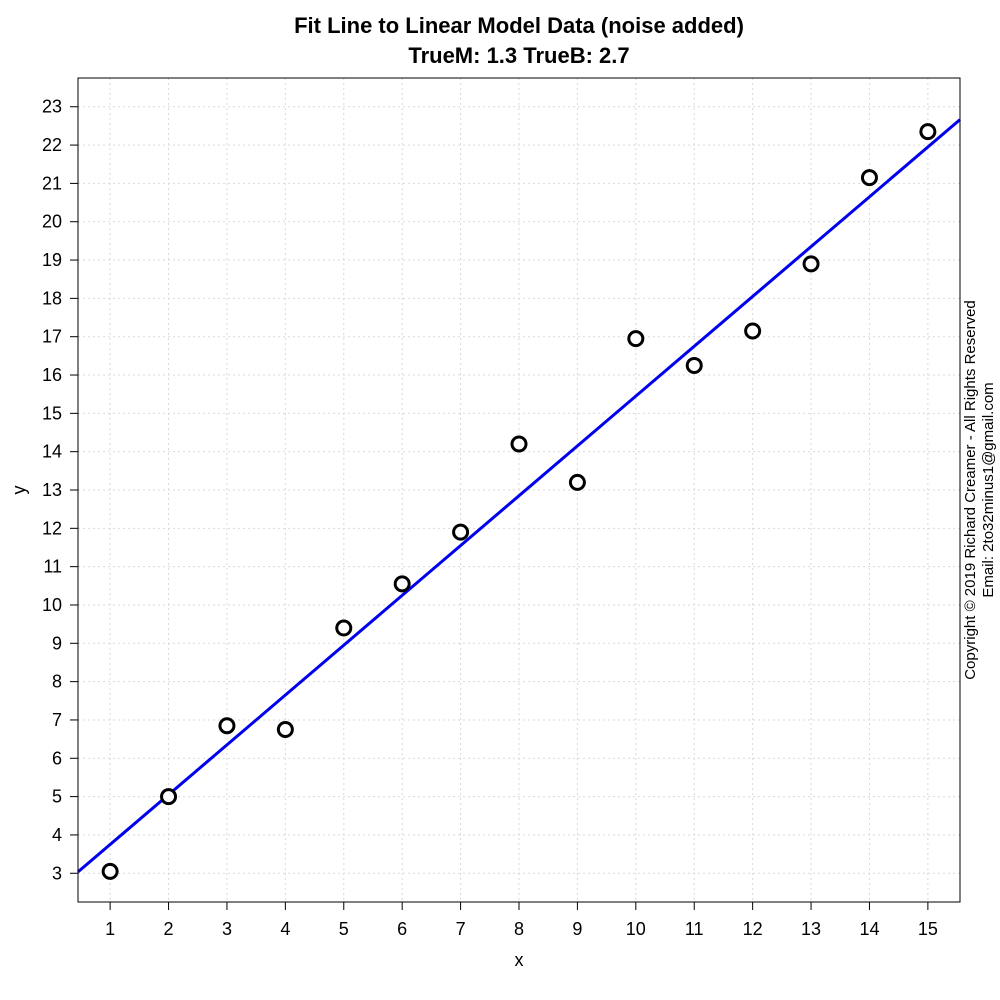 The height and width of the screenshot is (1000, 1000). What do you see at coordinates (519, 929) in the screenshot?
I see `x-tick-label: 8` at bounding box center [519, 929].